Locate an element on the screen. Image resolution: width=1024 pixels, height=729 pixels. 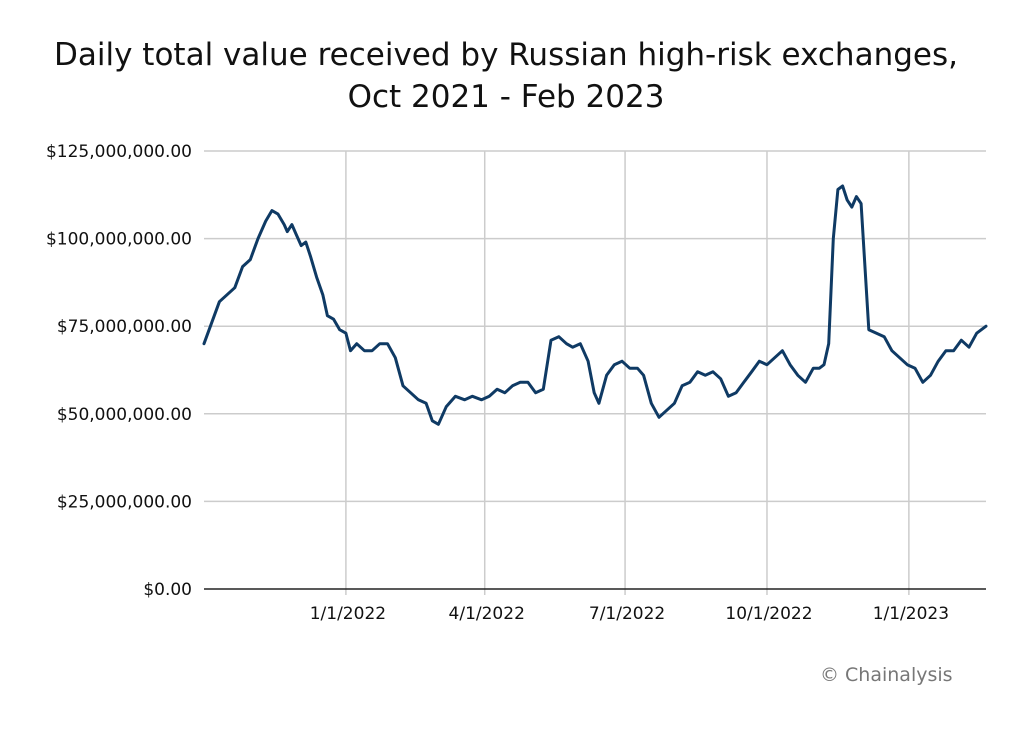
x-tick-label: 4/1/2022 is located at coordinates (487, 614).